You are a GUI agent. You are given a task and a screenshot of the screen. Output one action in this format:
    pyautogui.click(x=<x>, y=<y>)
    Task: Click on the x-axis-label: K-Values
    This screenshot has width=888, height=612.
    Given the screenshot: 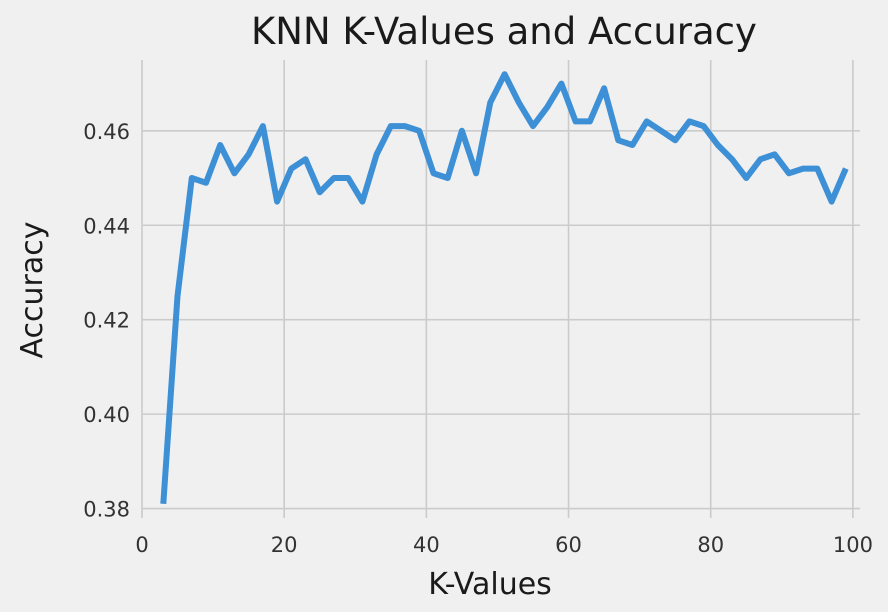 What is the action you would take?
    pyautogui.click(x=490, y=584)
    